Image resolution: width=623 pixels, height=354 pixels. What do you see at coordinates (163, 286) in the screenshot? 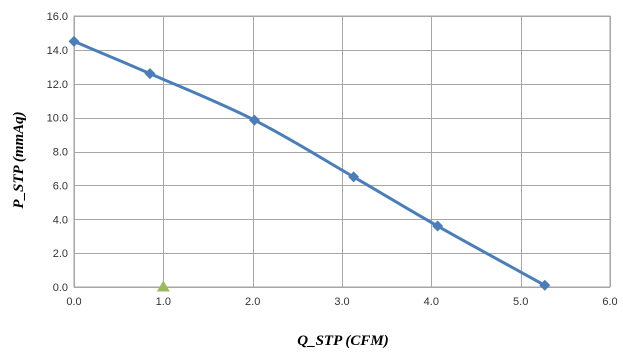
I see `triangle-marker` at bounding box center [163, 286].